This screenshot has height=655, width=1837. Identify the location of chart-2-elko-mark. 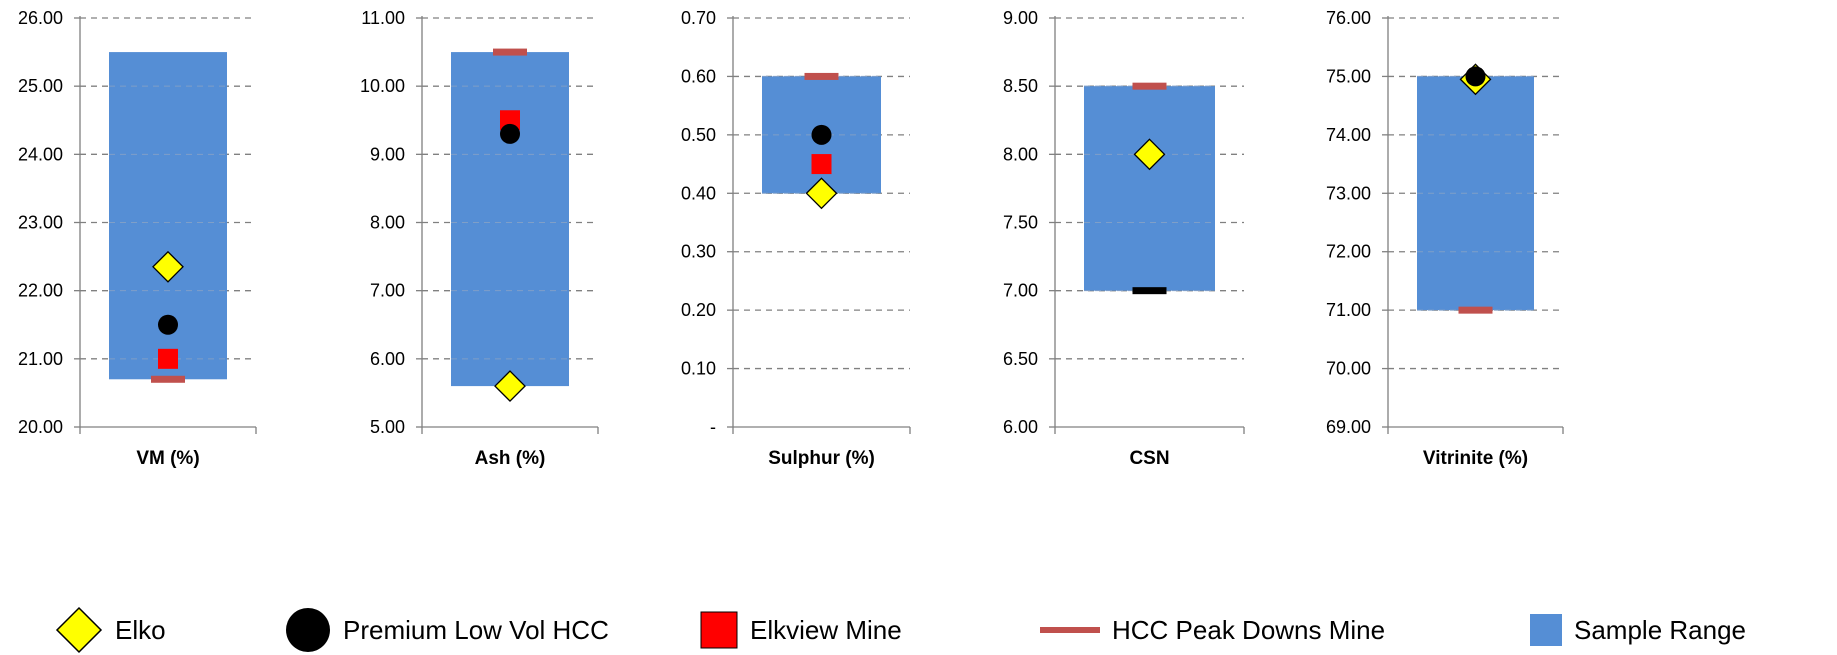
(510, 386).